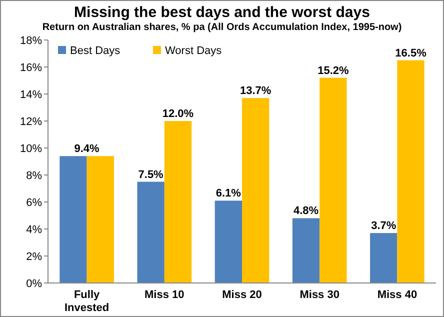 This screenshot has width=444, height=317. I want to click on x-tick-label: Miss 20, so click(242, 295).